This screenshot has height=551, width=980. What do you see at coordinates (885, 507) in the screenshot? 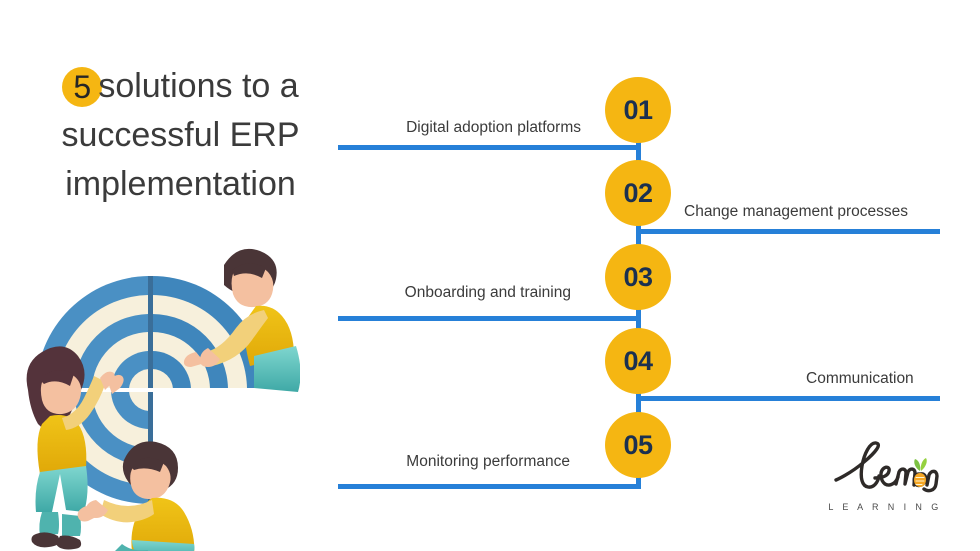
I see `logo-subtitle: L E A R N I N G` at bounding box center [885, 507].